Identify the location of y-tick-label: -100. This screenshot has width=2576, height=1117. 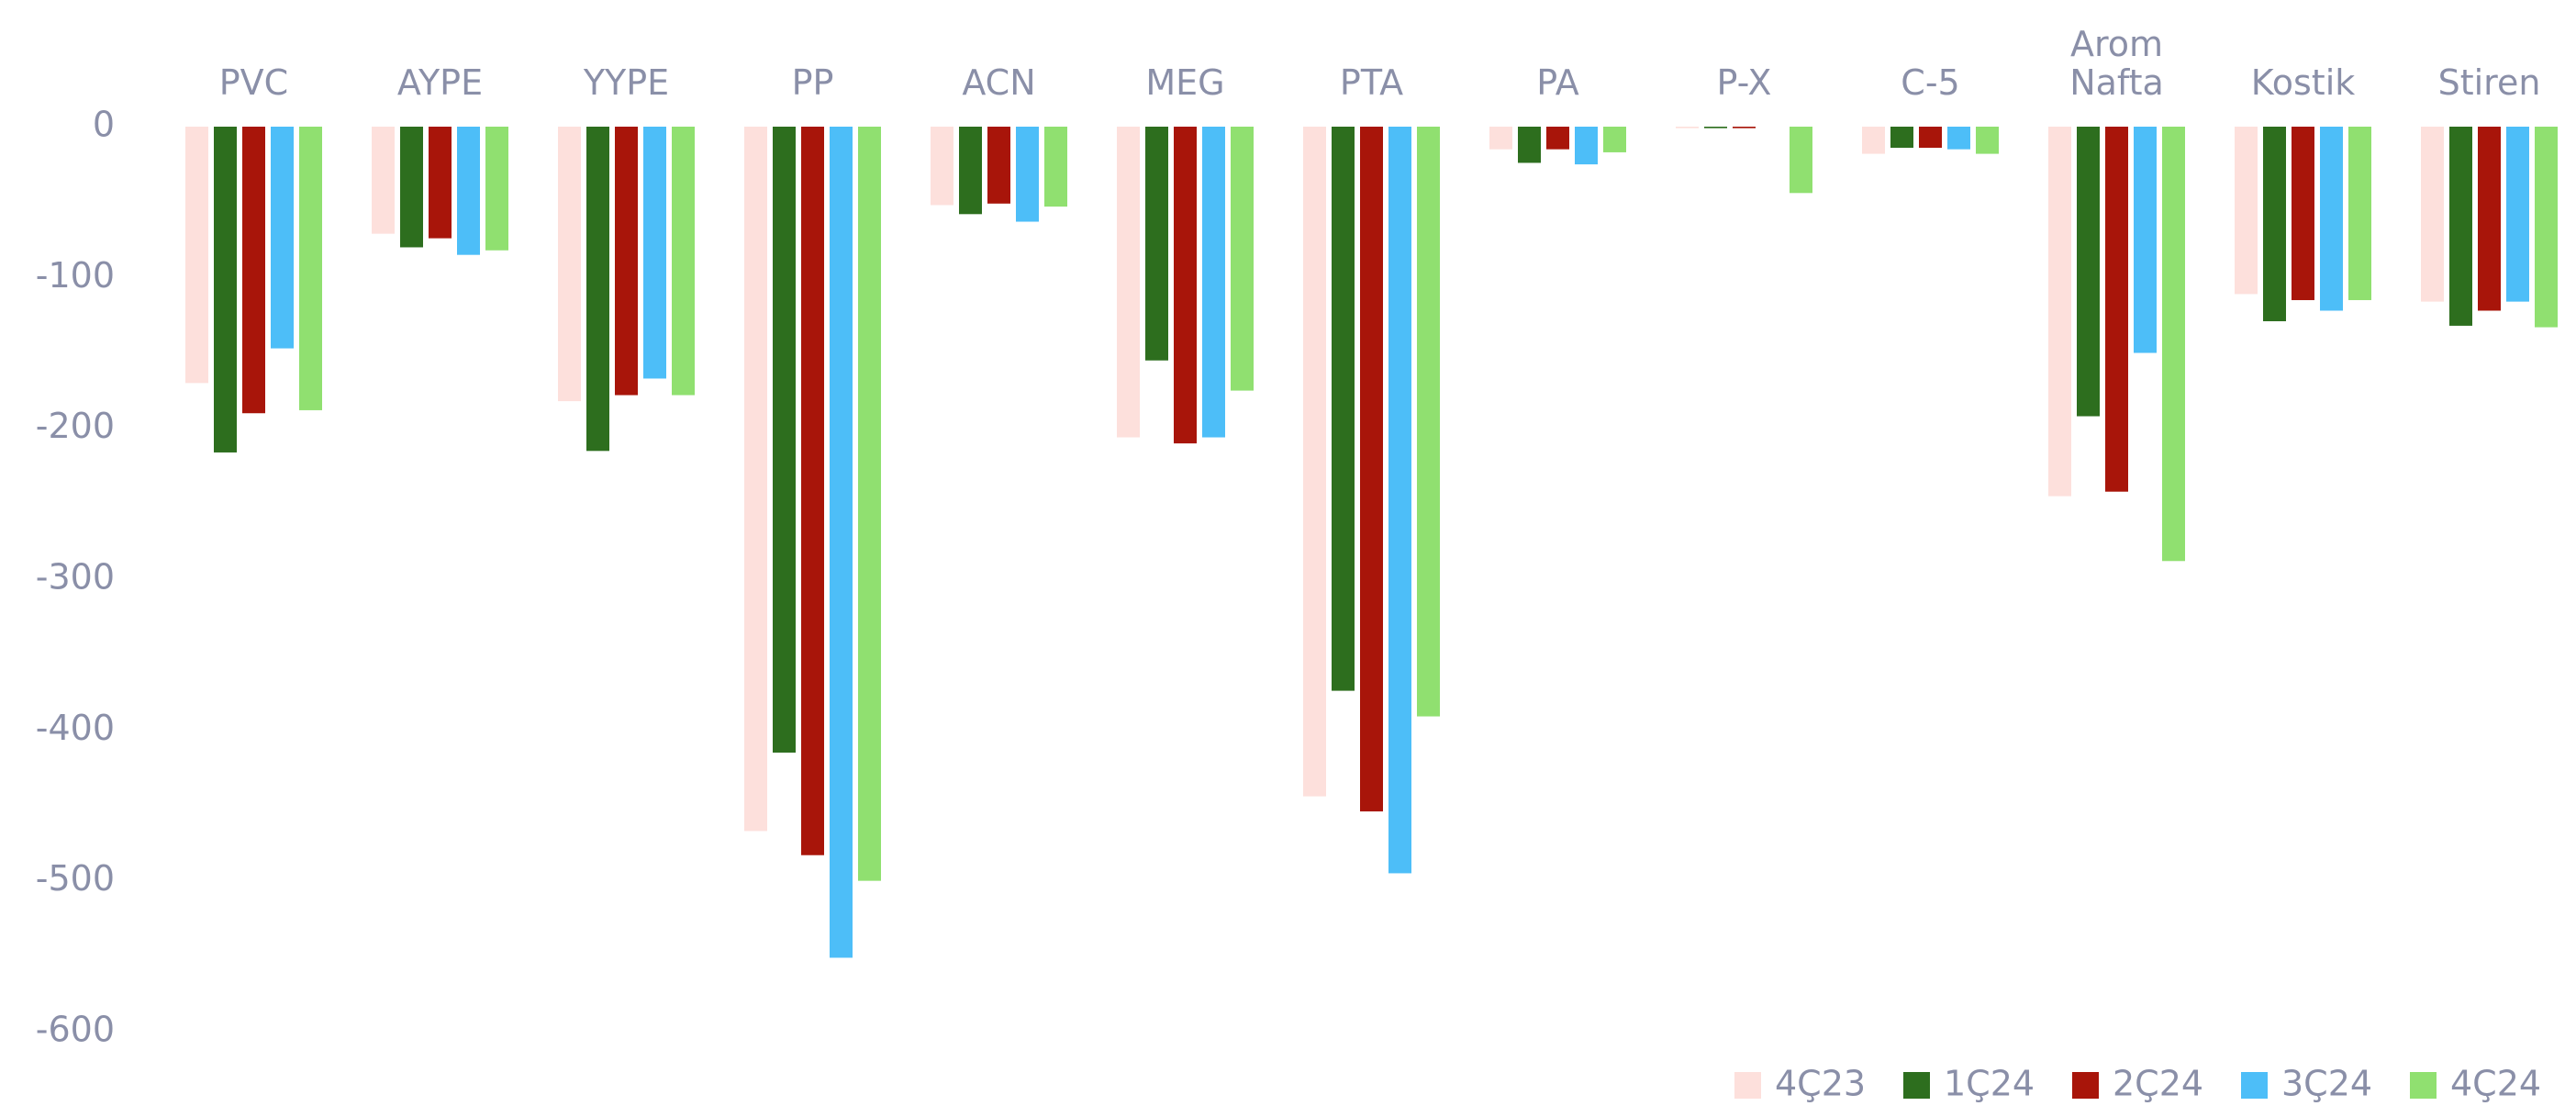
(75, 276).